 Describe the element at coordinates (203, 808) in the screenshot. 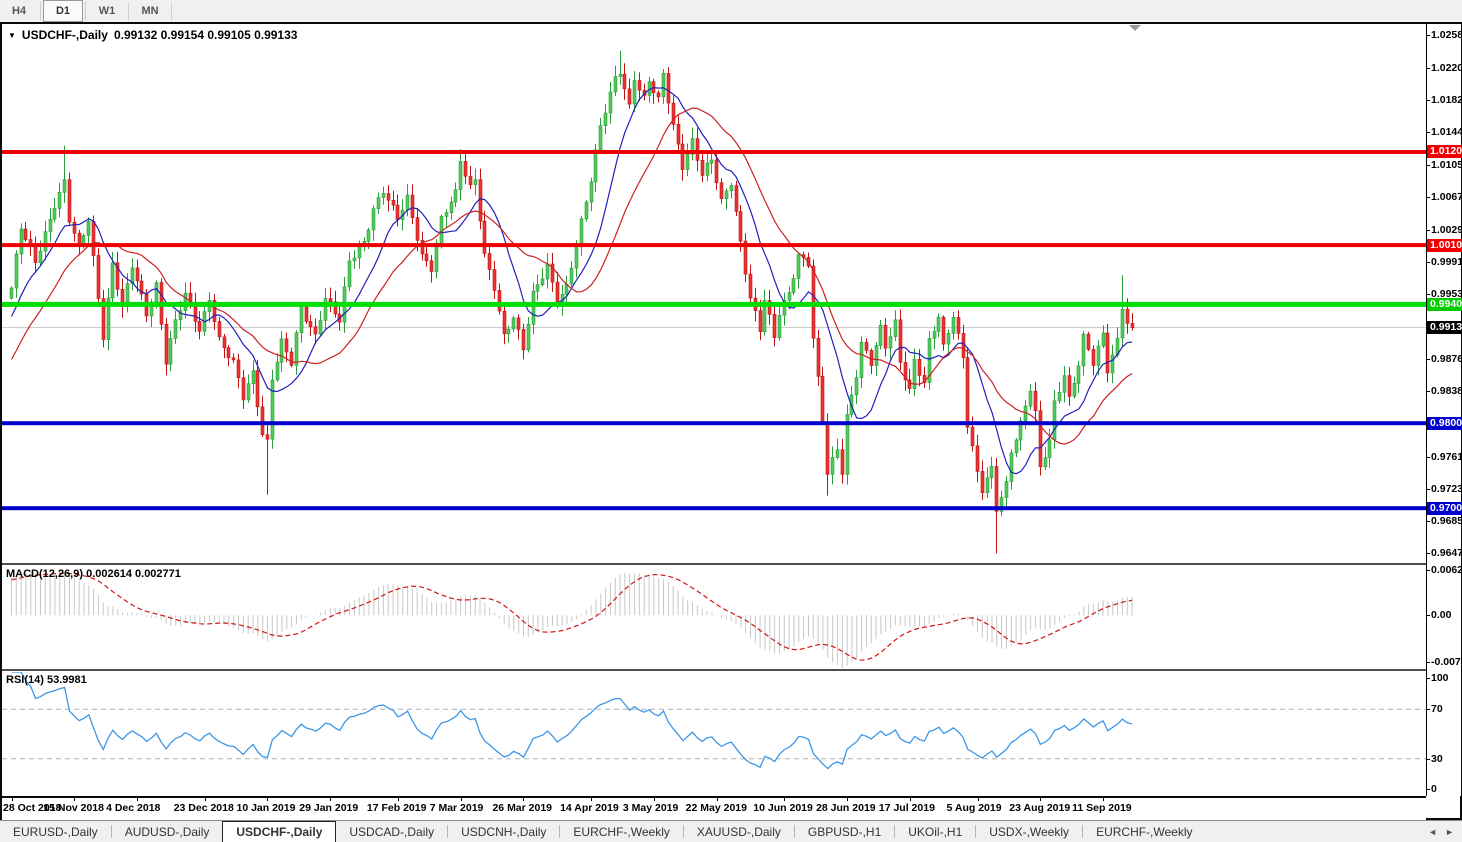

I see `date-tick-label: 23 Dec 2018` at that location.